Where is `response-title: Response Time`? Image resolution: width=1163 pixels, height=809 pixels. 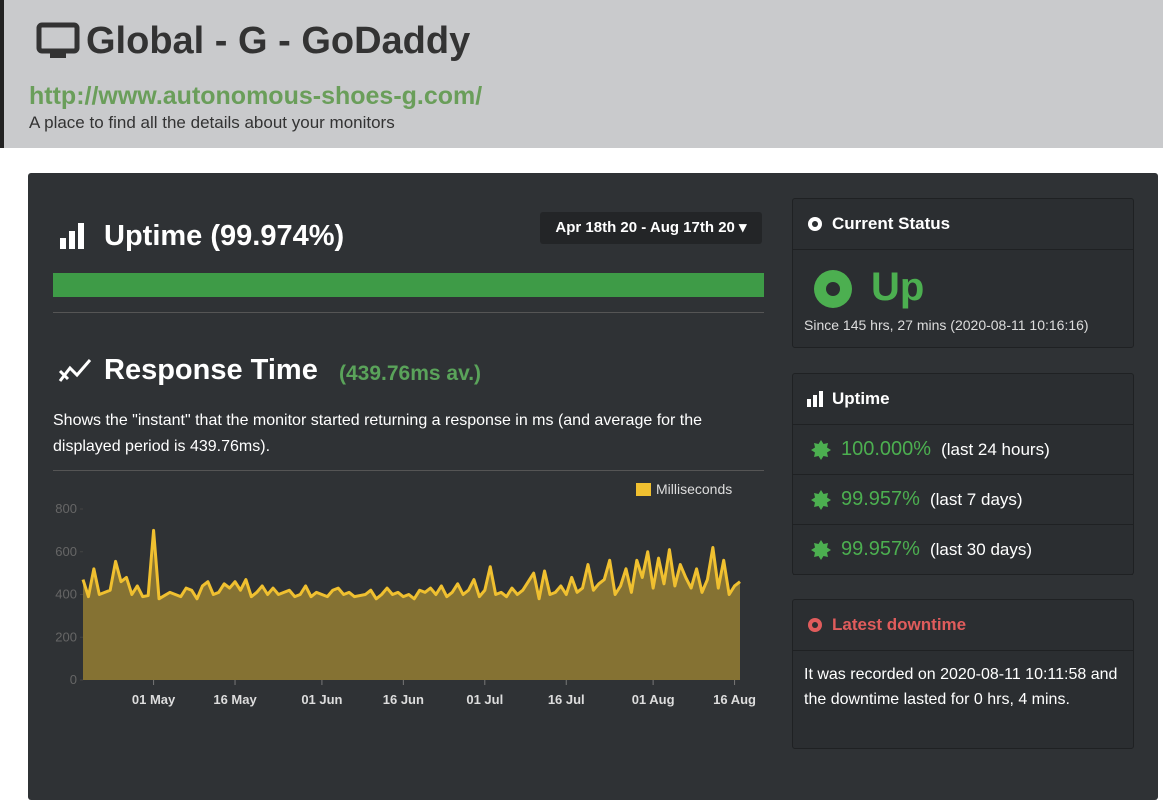
response-title: Response Time is located at coordinates (211, 370).